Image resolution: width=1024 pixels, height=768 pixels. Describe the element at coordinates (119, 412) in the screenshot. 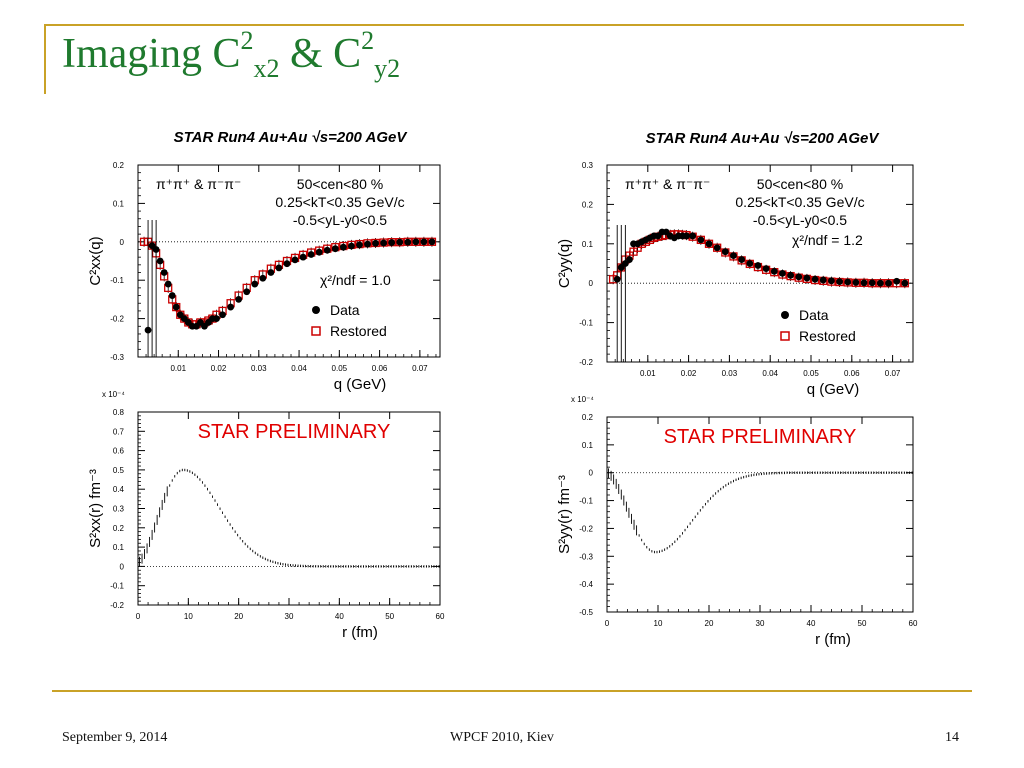

I see `y-tick-label: 0.8` at that location.